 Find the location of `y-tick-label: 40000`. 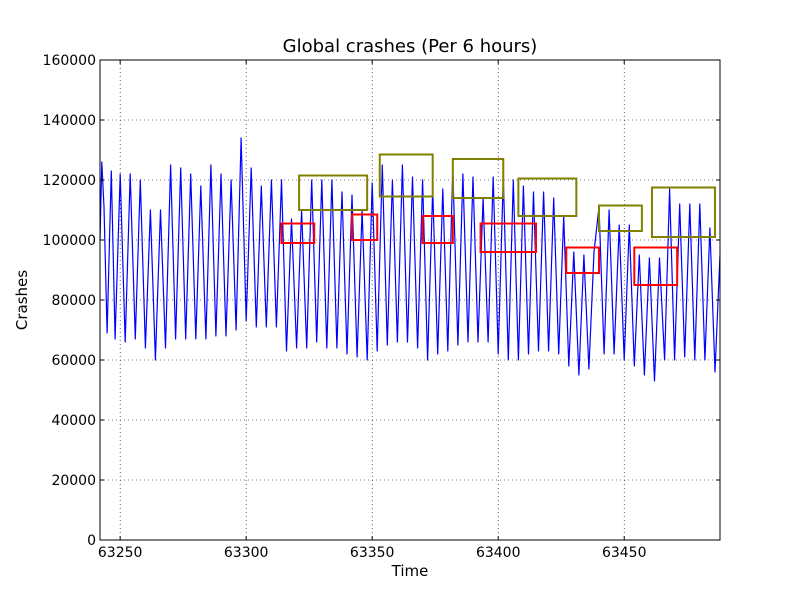

y-tick-label: 40000 is located at coordinates (73, 421).